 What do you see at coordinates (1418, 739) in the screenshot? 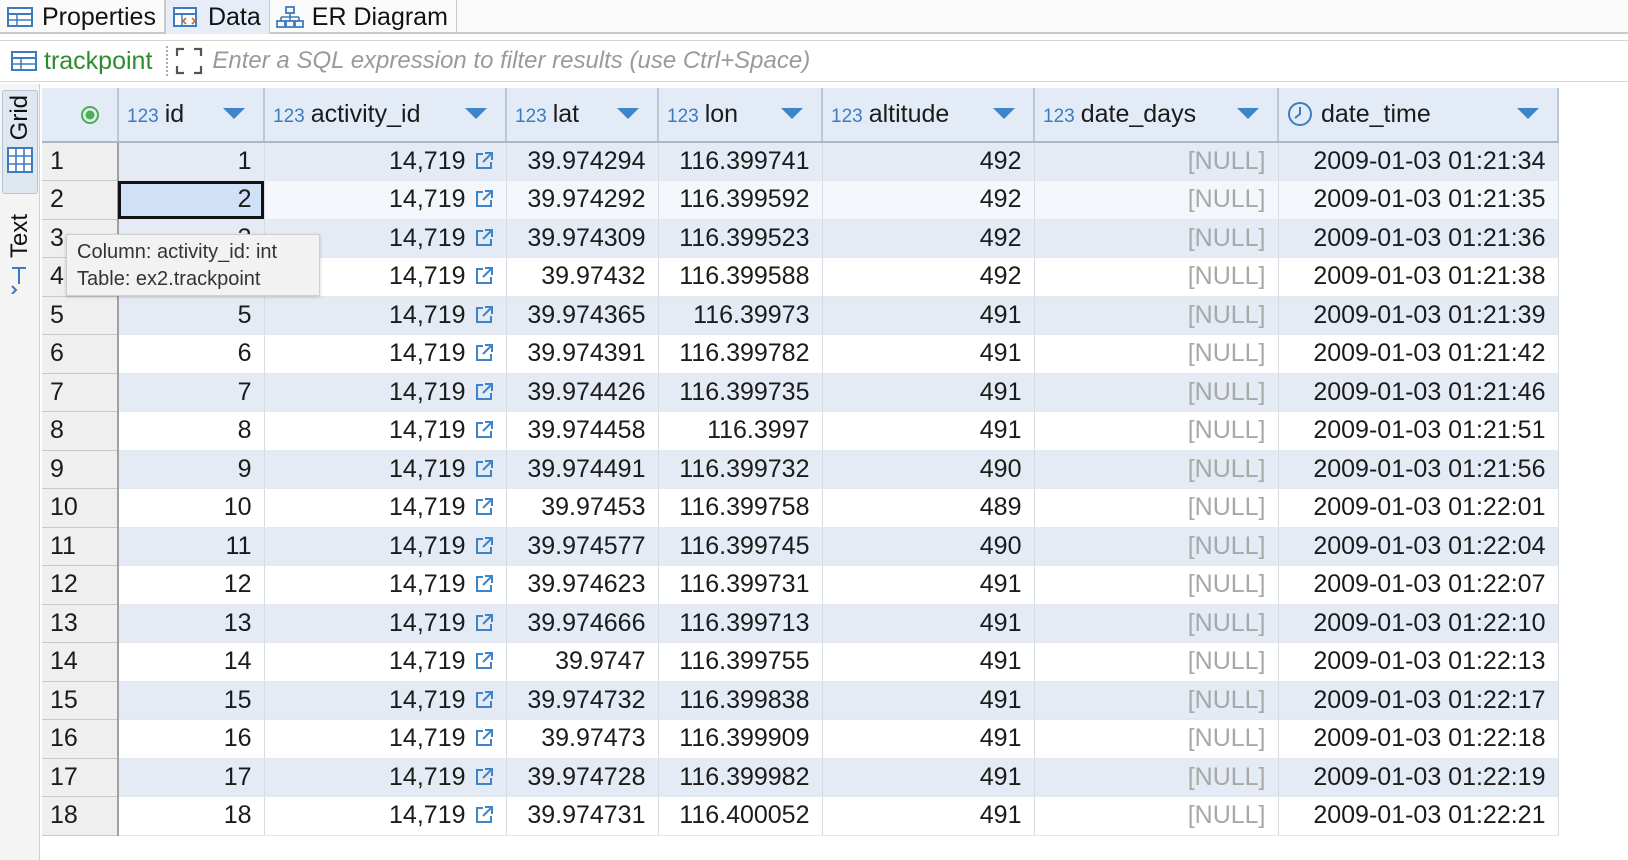
I see `cell-date-time: 2009-01-03 01:22:18` at bounding box center [1418, 739].